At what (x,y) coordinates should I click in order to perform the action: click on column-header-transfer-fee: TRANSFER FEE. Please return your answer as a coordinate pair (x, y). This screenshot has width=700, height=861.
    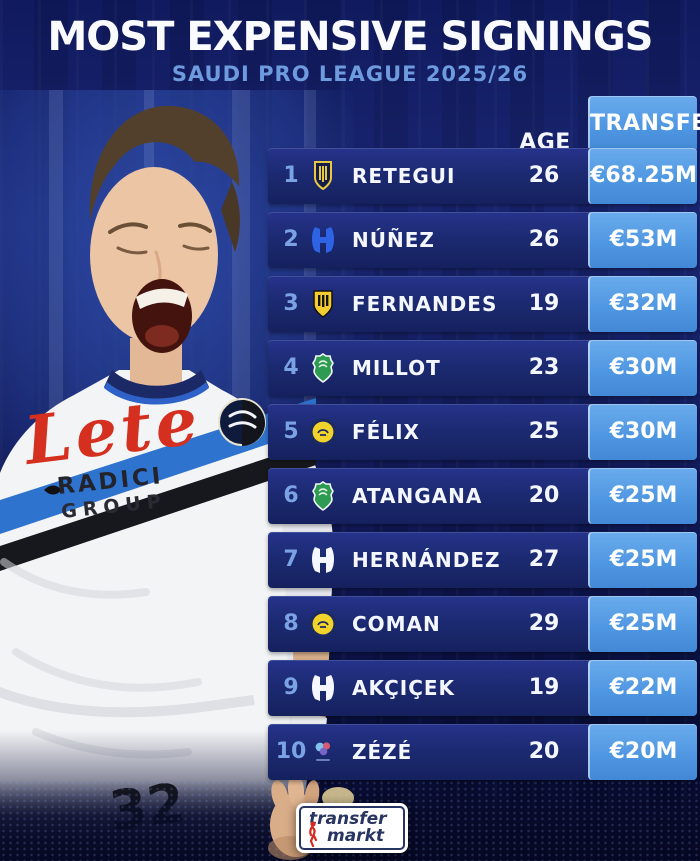
    Looking at the image, I should click on (644, 144).